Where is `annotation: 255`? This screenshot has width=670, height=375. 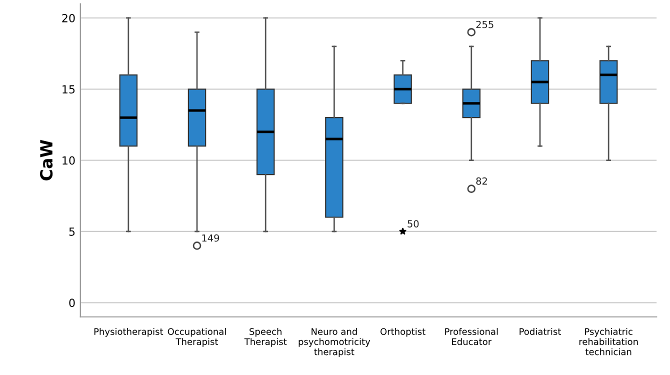
annotation: 255 is located at coordinates (485, 24).